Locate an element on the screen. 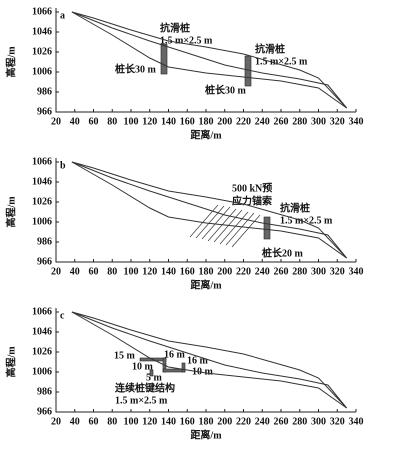  annotation: 桩长20 m is located at coordinates (282, 252).